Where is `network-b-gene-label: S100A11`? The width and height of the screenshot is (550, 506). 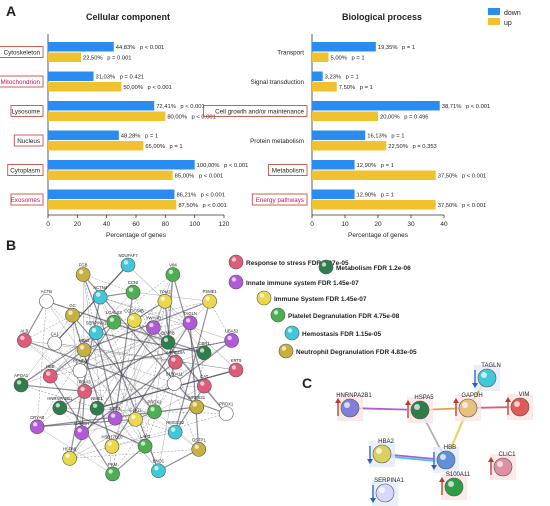 network-b-gene-label: S100A11 is located at coordinates (175, 373).